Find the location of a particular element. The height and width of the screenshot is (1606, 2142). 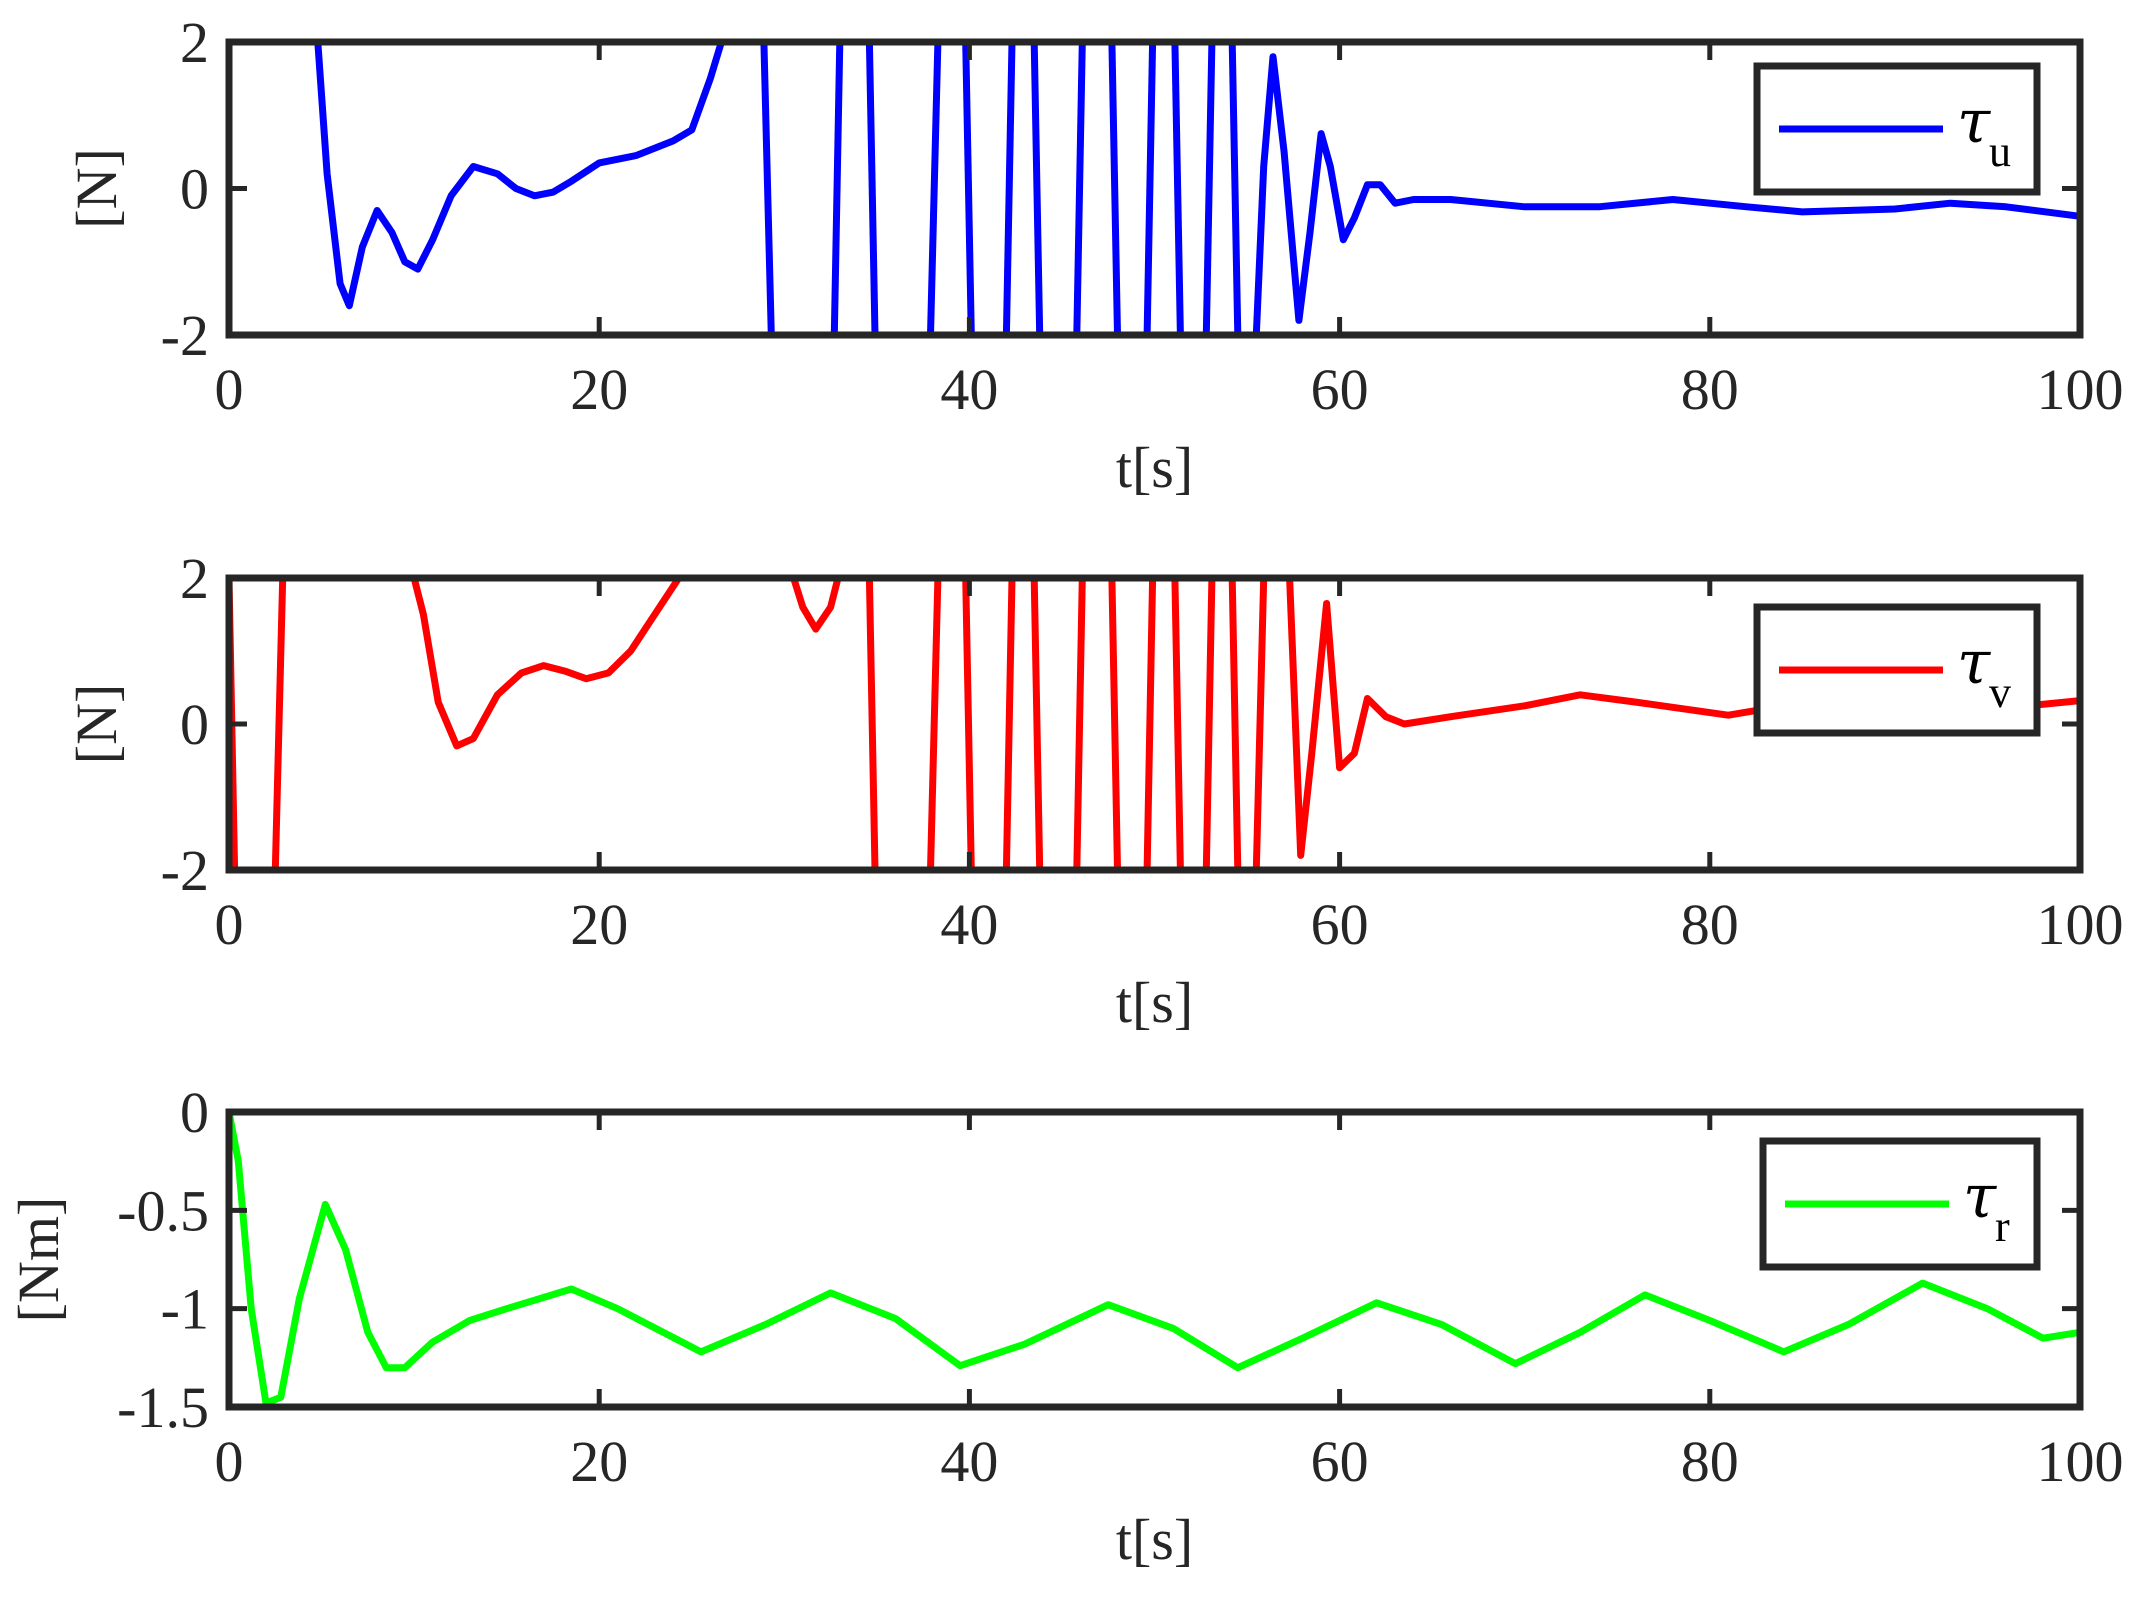

legend: τr is located at coordinates (1900, 1204).